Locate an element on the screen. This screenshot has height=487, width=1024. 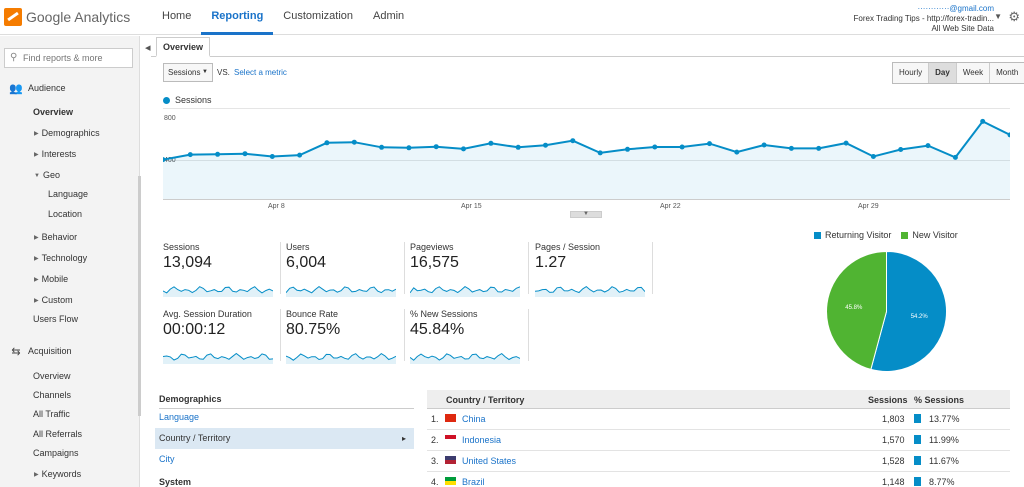
col-pct-sessions: % Sessions is located at coordinates (939, 400).